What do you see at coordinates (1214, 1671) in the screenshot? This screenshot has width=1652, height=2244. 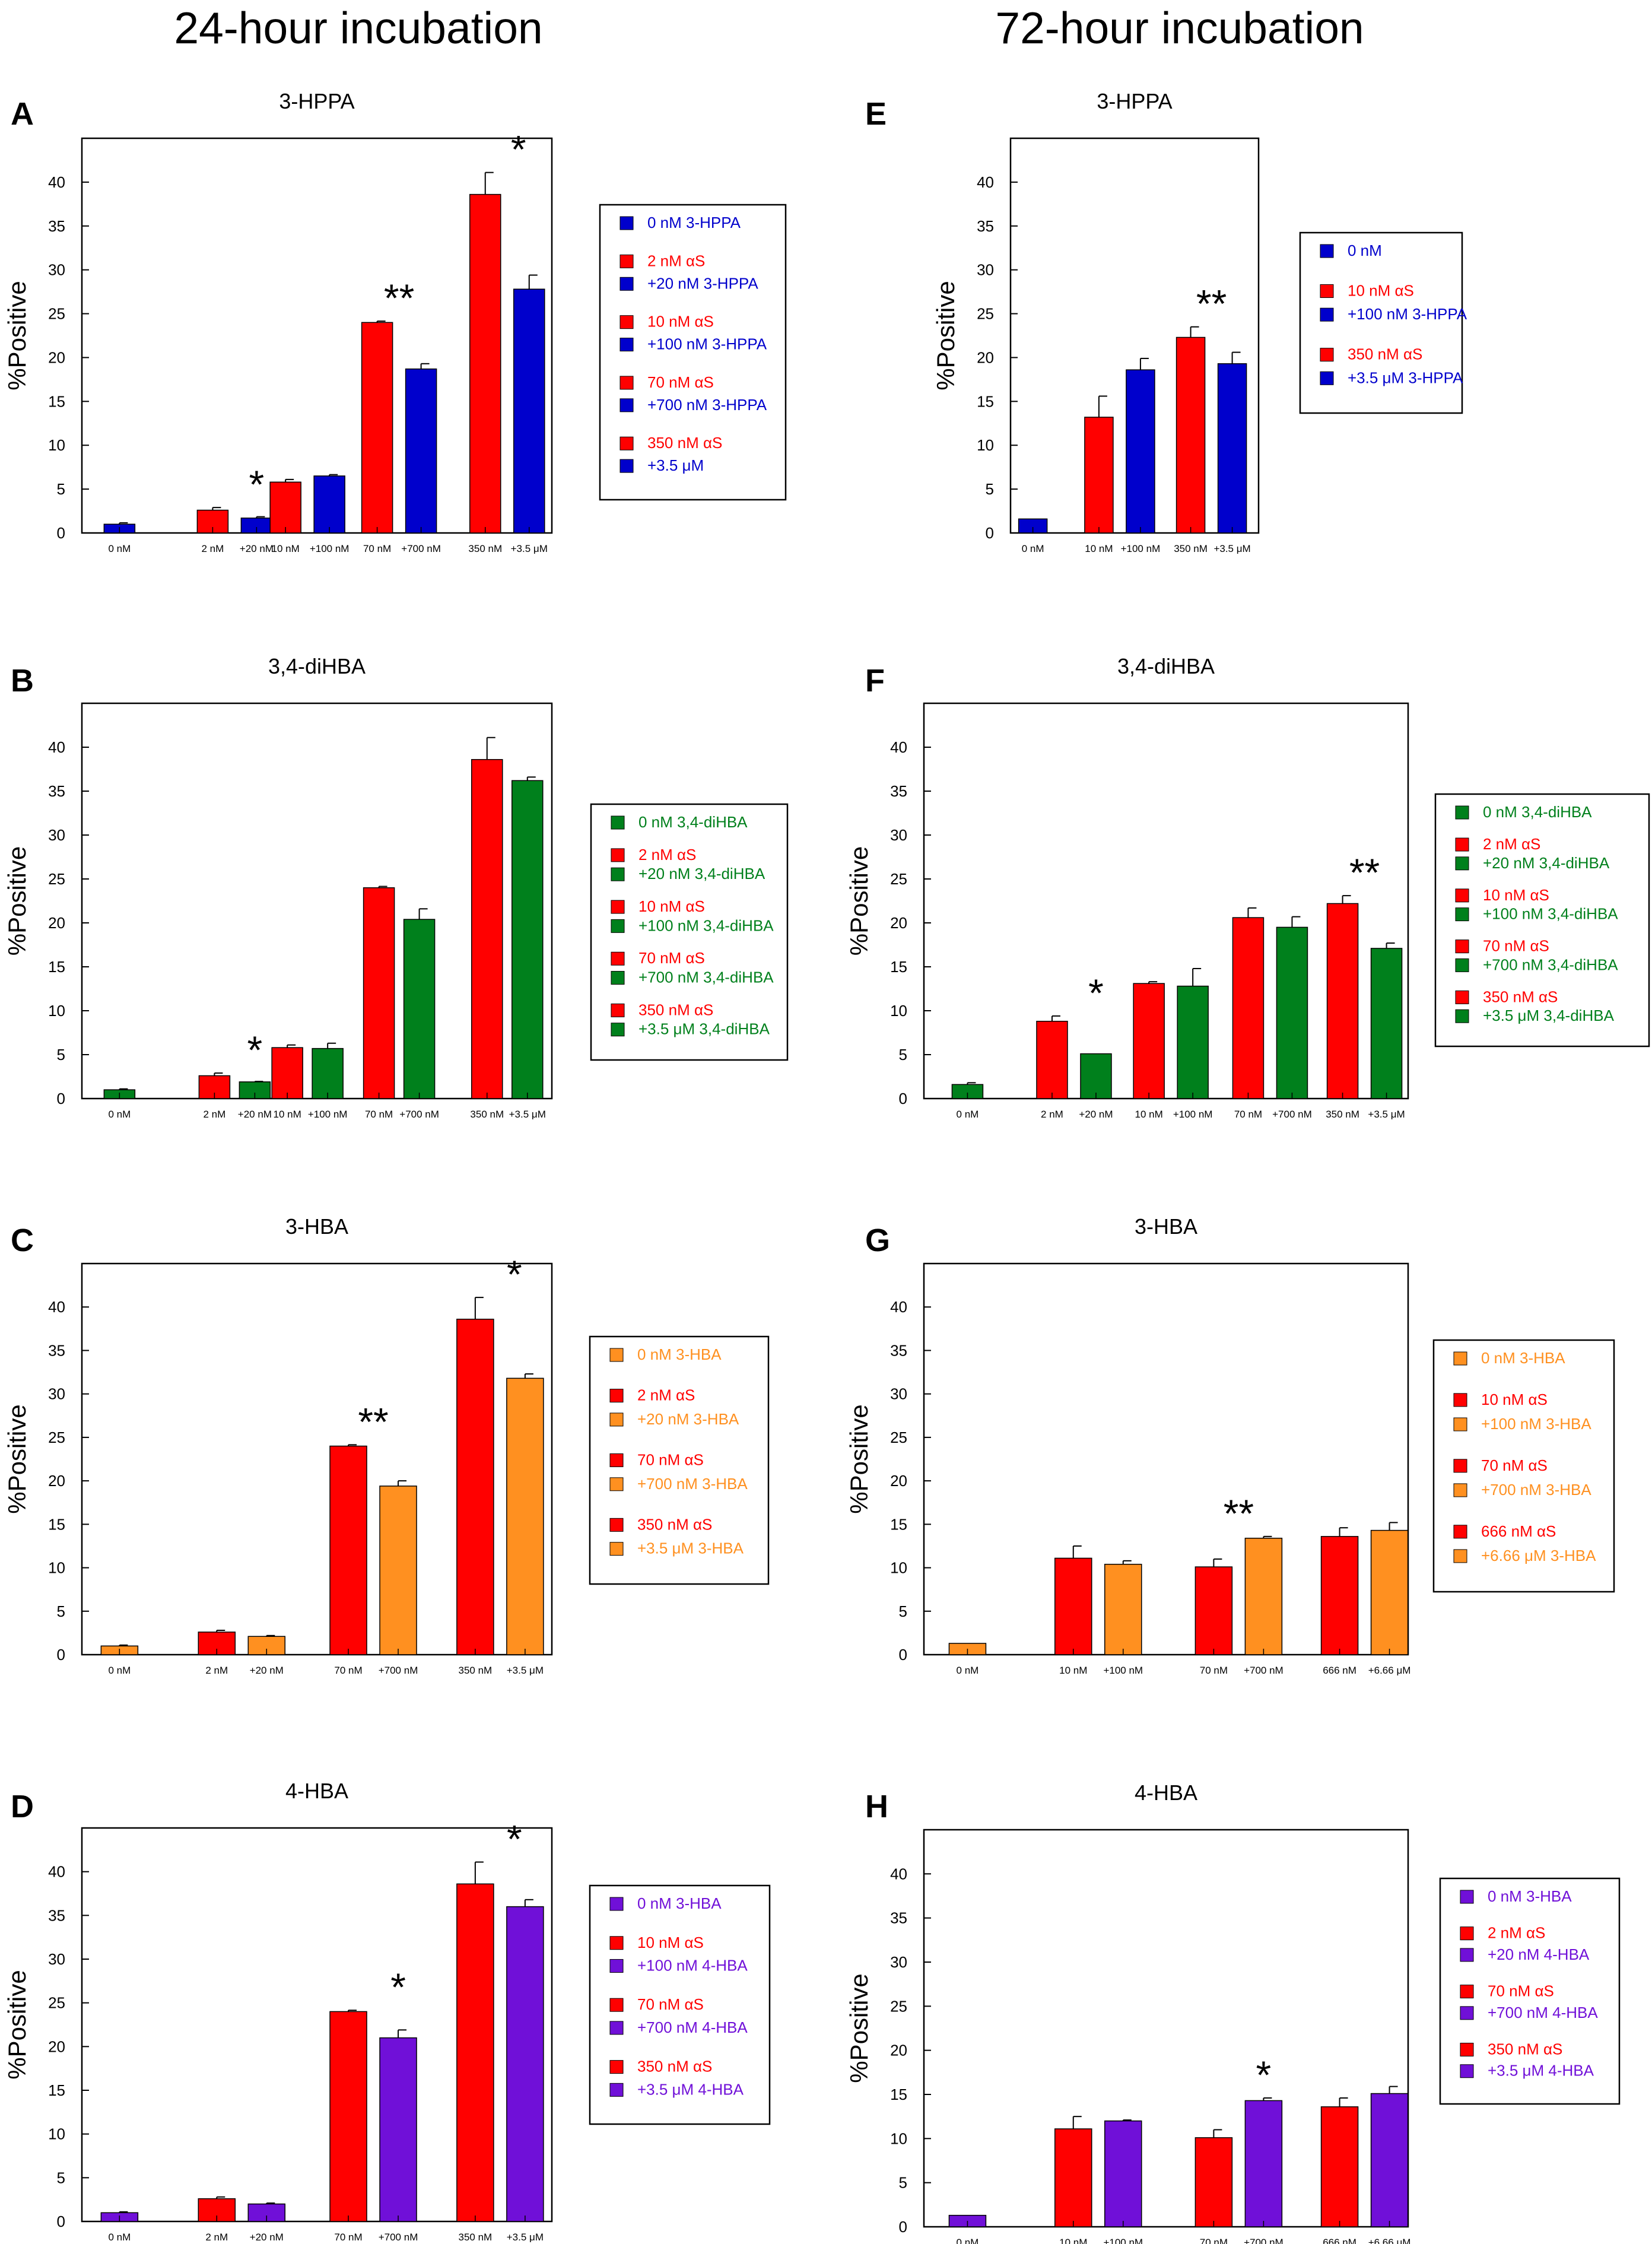 I see `x-tick-label: 70 nM` at bounding box center [1214, 1671].